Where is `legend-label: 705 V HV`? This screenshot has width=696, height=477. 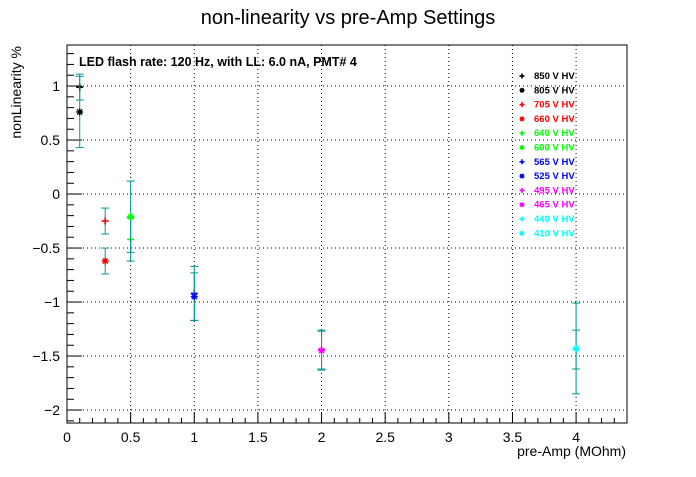 legend-label: 705 V HV is located at coordinates (554, 105).